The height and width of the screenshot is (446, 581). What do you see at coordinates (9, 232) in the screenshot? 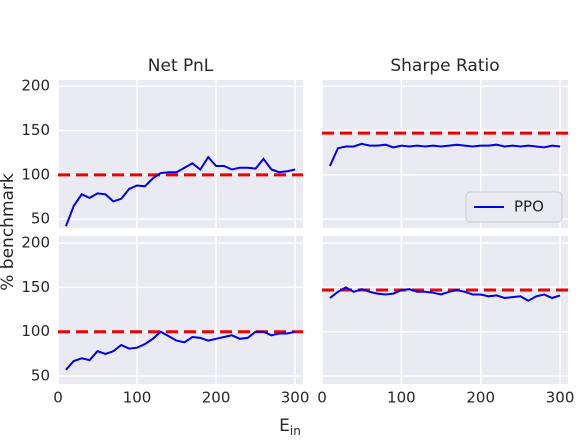
I see `y-axis-label: % benchmark` at bounding box center [9, 232].